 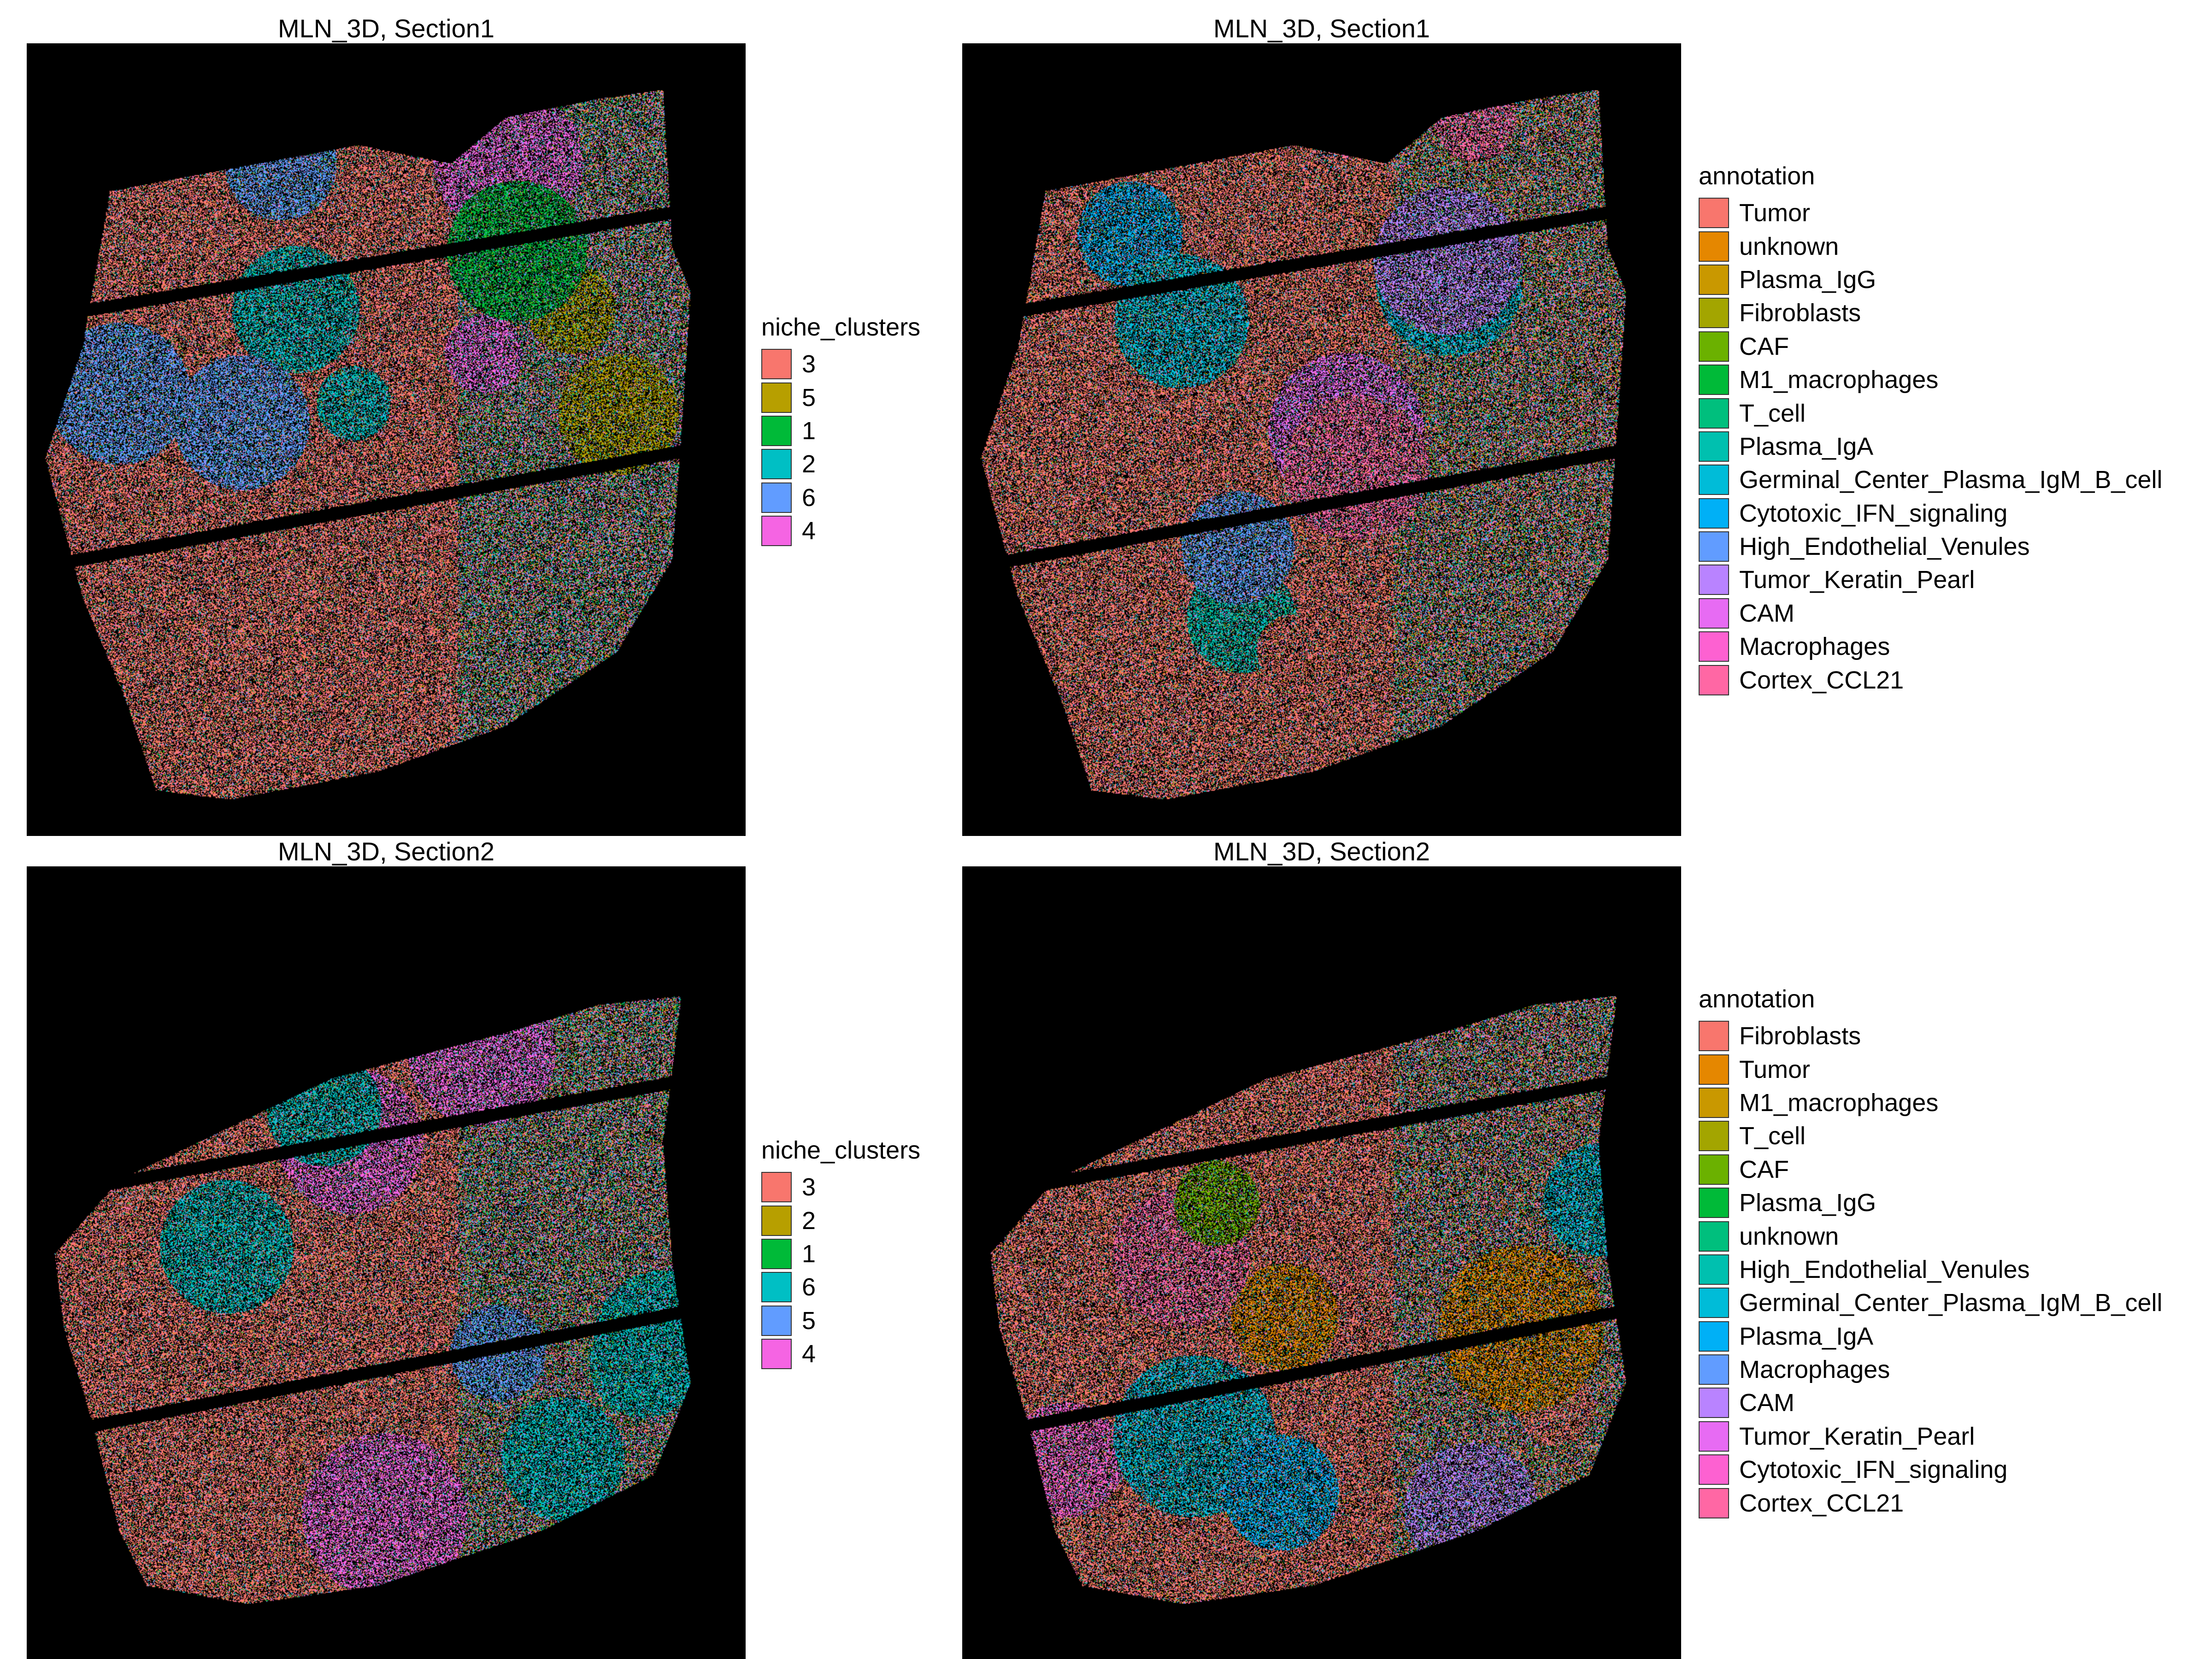 What do you see at coordinates (1857, 1436) in the screenshot?
I see `legend-label: Tumor_Keratin_Pearl` at bounding box center [1857, 1436].